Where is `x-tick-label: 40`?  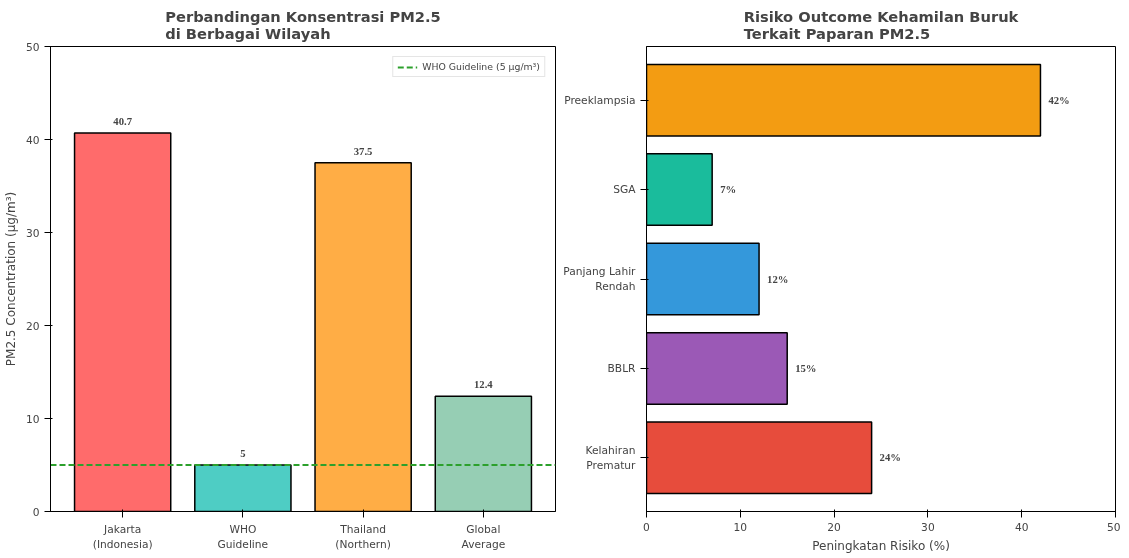
x-tick-label: 40 is located at coordinates (1021, 527).